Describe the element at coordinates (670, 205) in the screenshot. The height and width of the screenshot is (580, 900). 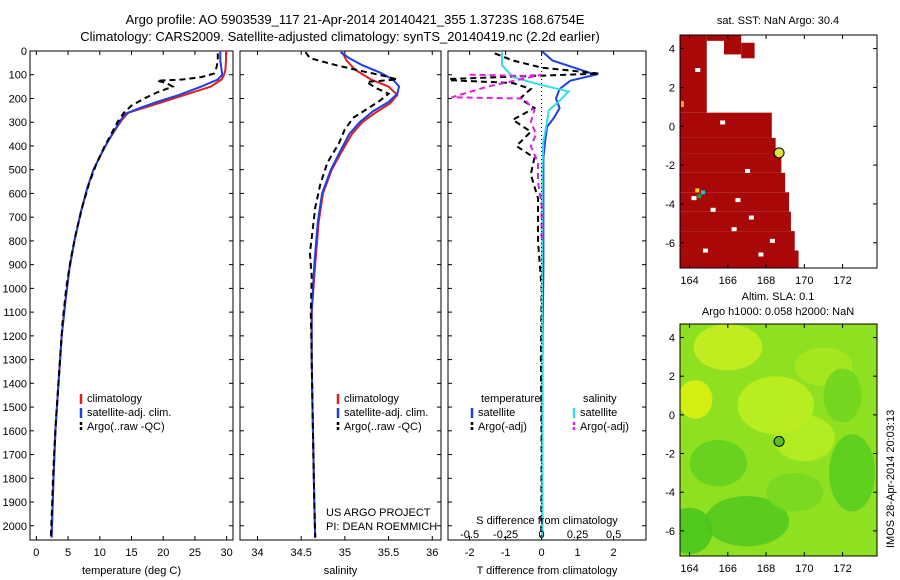
I see `lat-tick-label: -4` at that location.